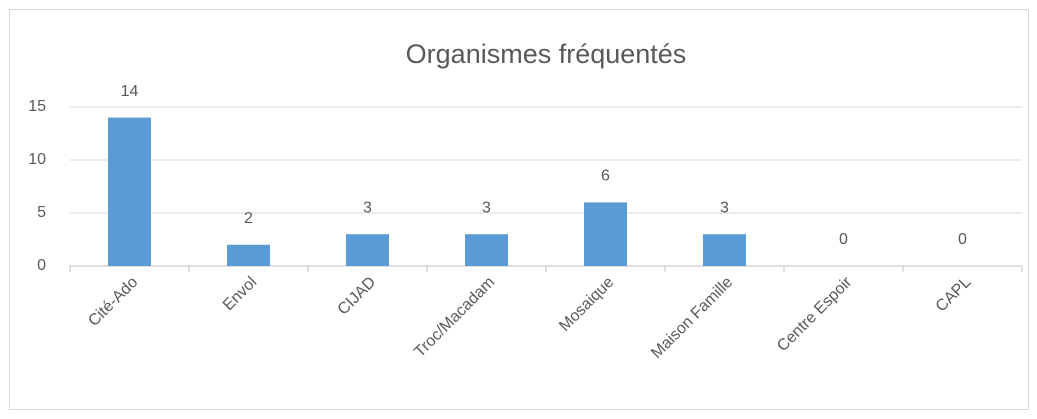 The width and height of the screenshot is (1037, 419). I want to click on y-tick-label: 0, so click(41, 265).